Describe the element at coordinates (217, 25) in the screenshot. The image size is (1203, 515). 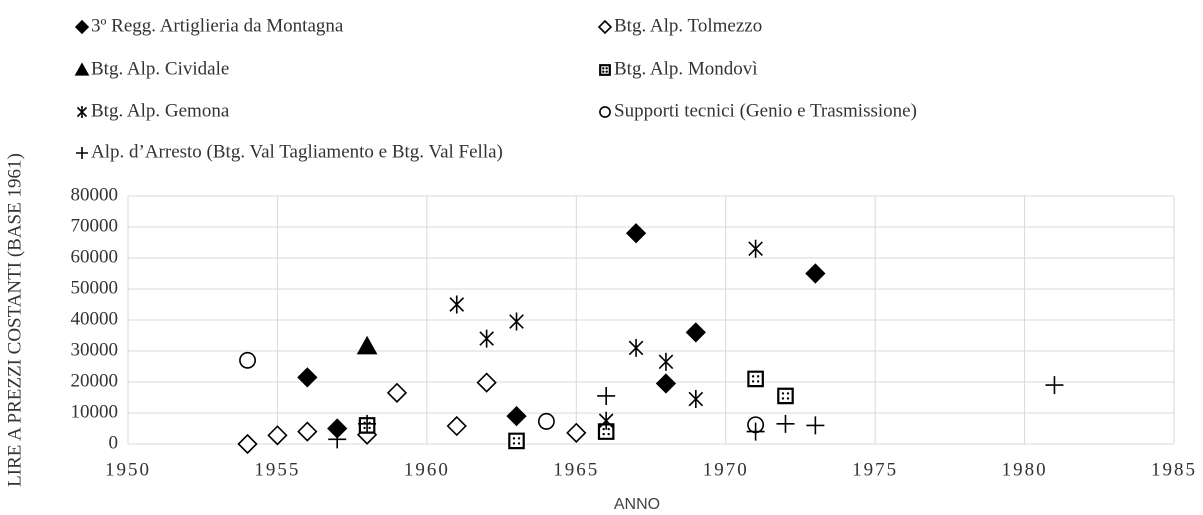
I see `legend-label: 3º Regg. Artiglieria da Montagna` at that location.